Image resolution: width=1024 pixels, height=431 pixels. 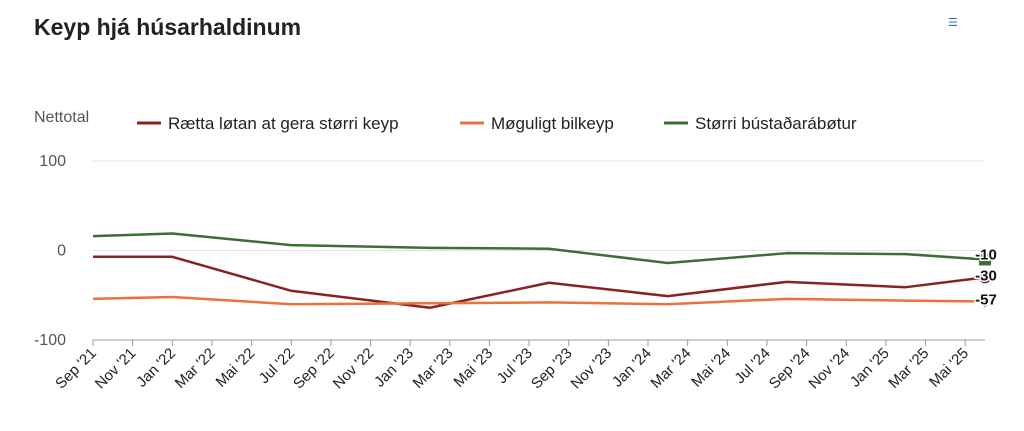 What do you see at coordinates (61, 117) in the screenshot?
I see `y-axis-label: Nettotal` at bounding box center [61, 117].